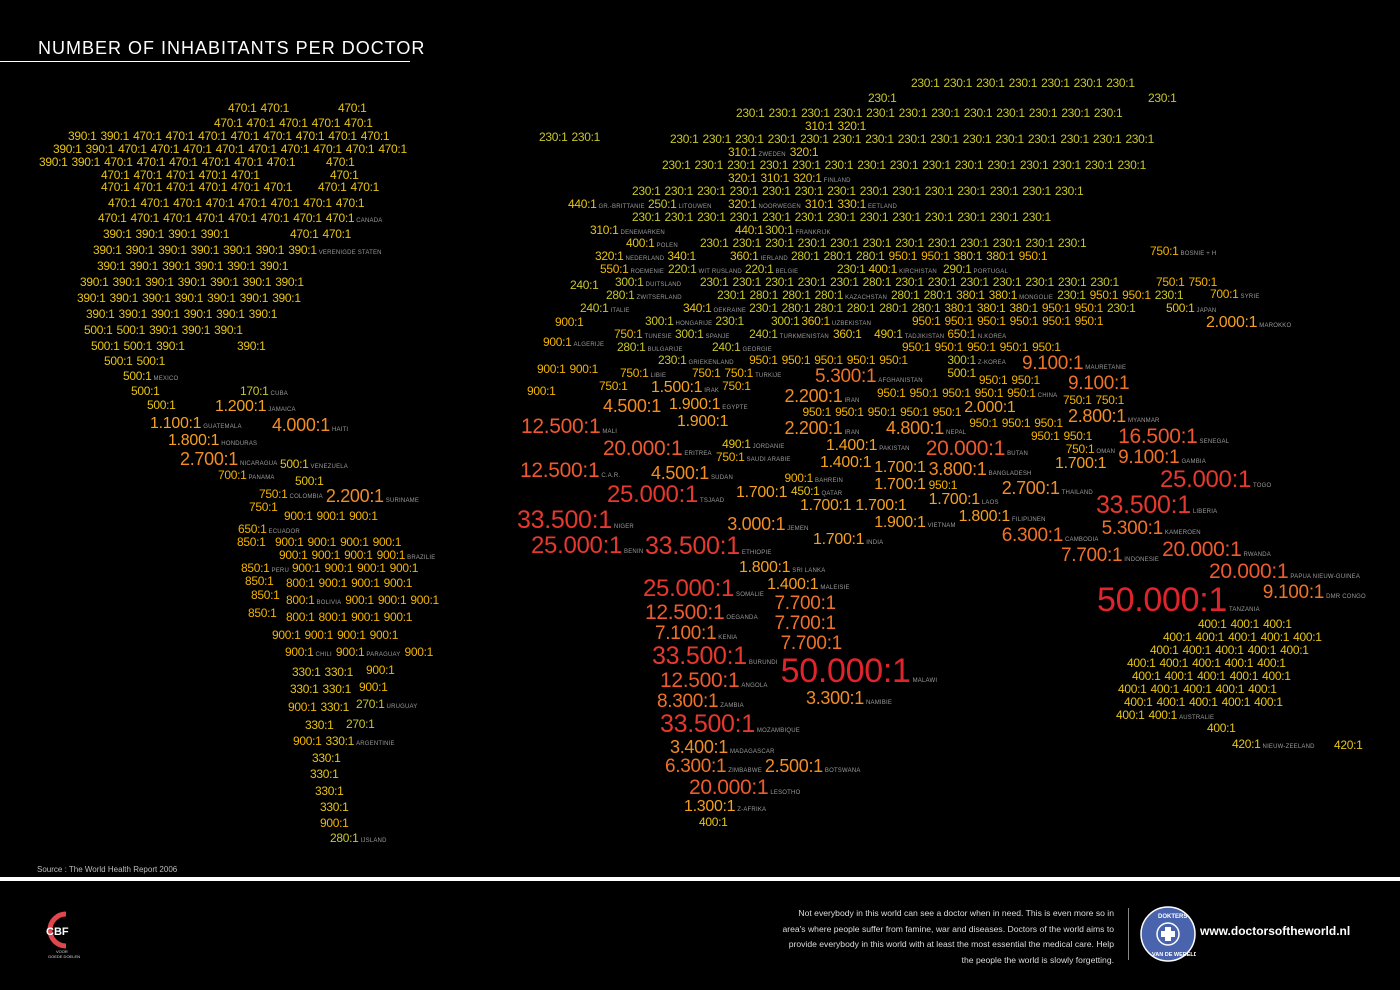  I want to click on ratio-label: 850:1, so click(259, 581).